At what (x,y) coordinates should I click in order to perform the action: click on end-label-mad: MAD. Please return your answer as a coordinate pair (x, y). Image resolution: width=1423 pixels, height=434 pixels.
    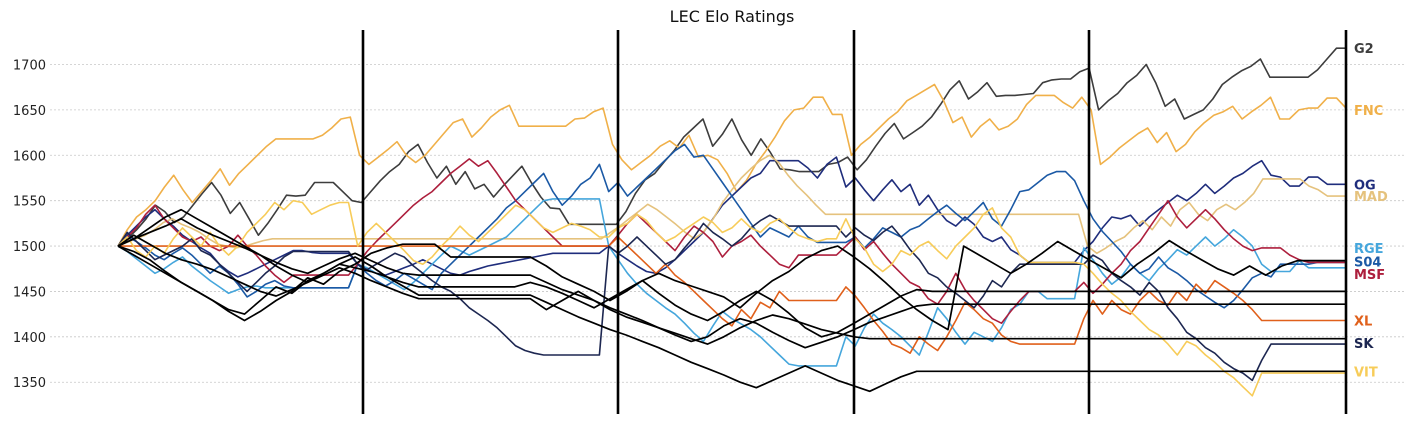
    Looking at the image, I should click on (1371, 197).